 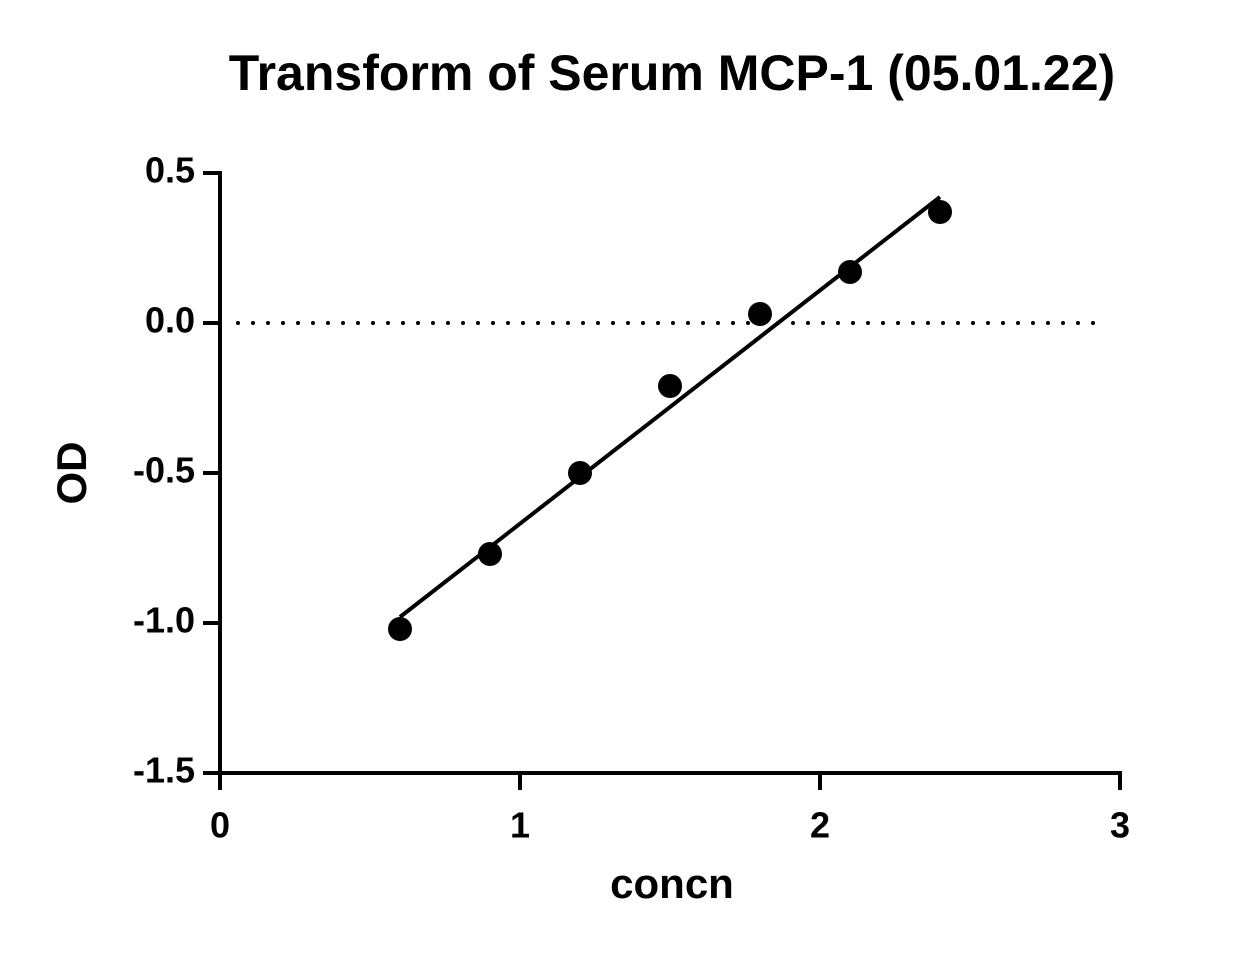 What do you see at coordinates (220, 825) in the screenshot?
I see `x-tick-label: 0` at bounding box center [220, 825].